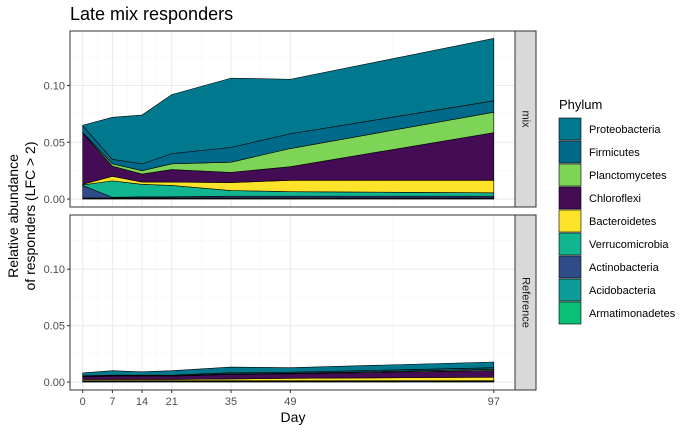  What do you see at coordinates (625, 130) in the screenshot?
I see `legend-label: Proteobacteria` at bounding box center [625, 130].